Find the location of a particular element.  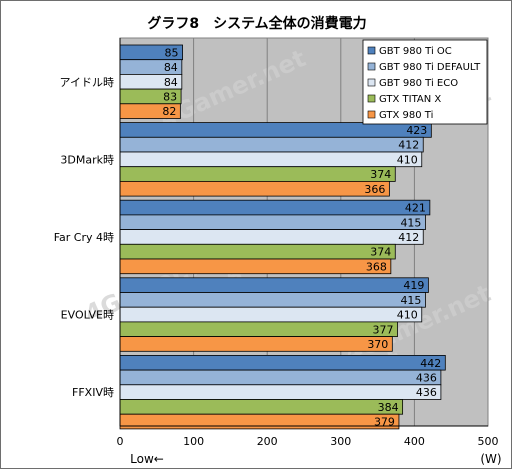

category-label: FFXIV時 is located at coordinates (93, 392).